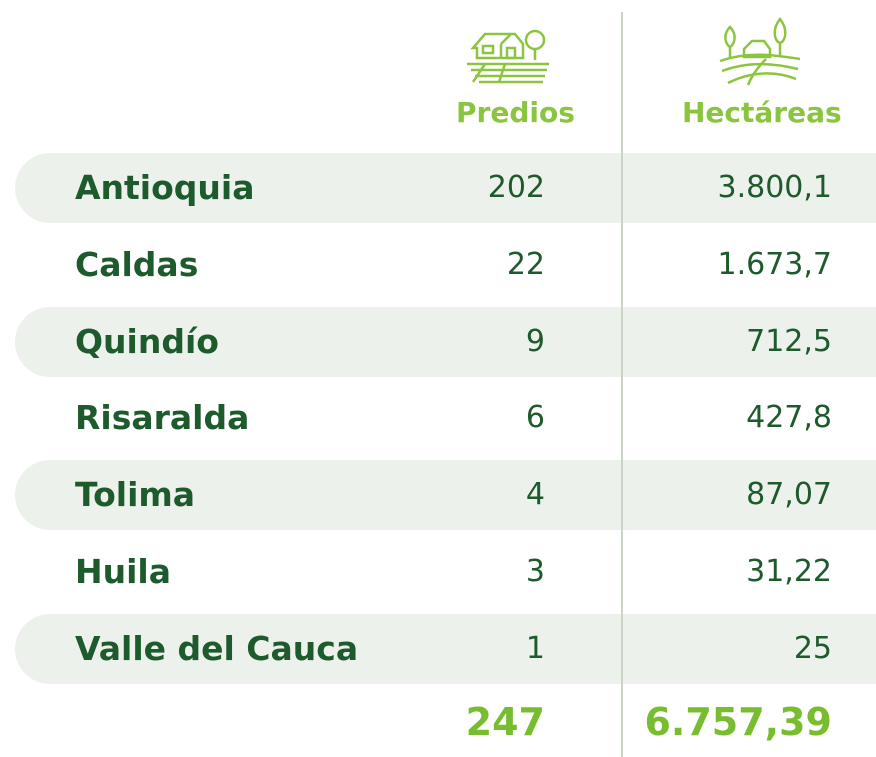 The image size is (876, 757). I want to click on hectareas-value: 87,07, so click(789, 495).